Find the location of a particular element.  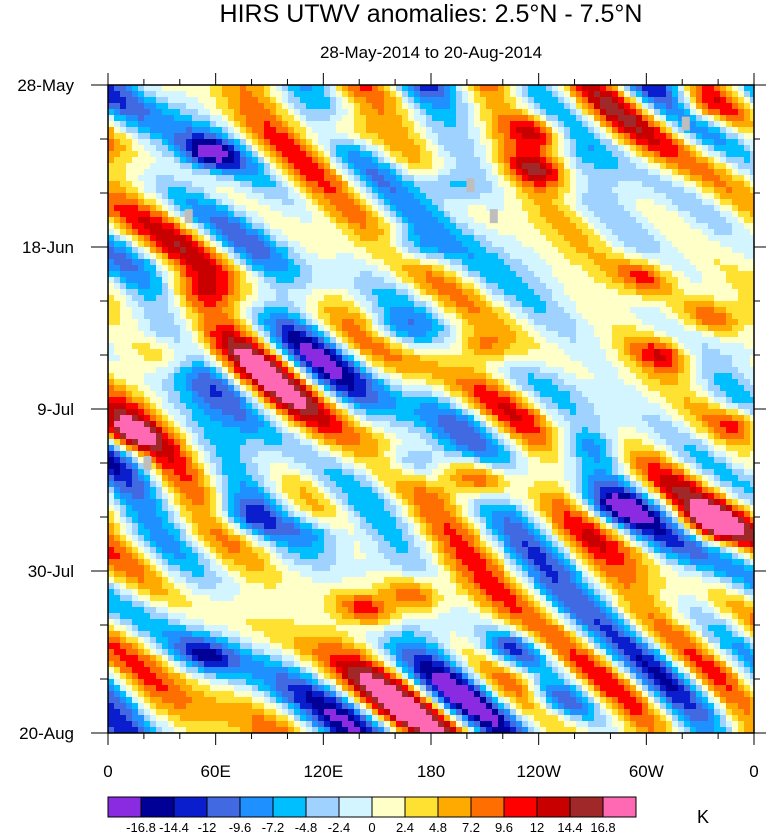

colorbar-unit-label: K is located at coordinates (703, 817).